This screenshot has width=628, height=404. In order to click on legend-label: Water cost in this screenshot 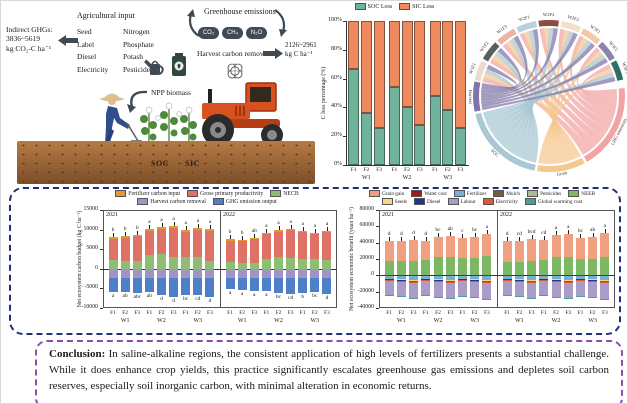, I will do `click(435, 193)`.